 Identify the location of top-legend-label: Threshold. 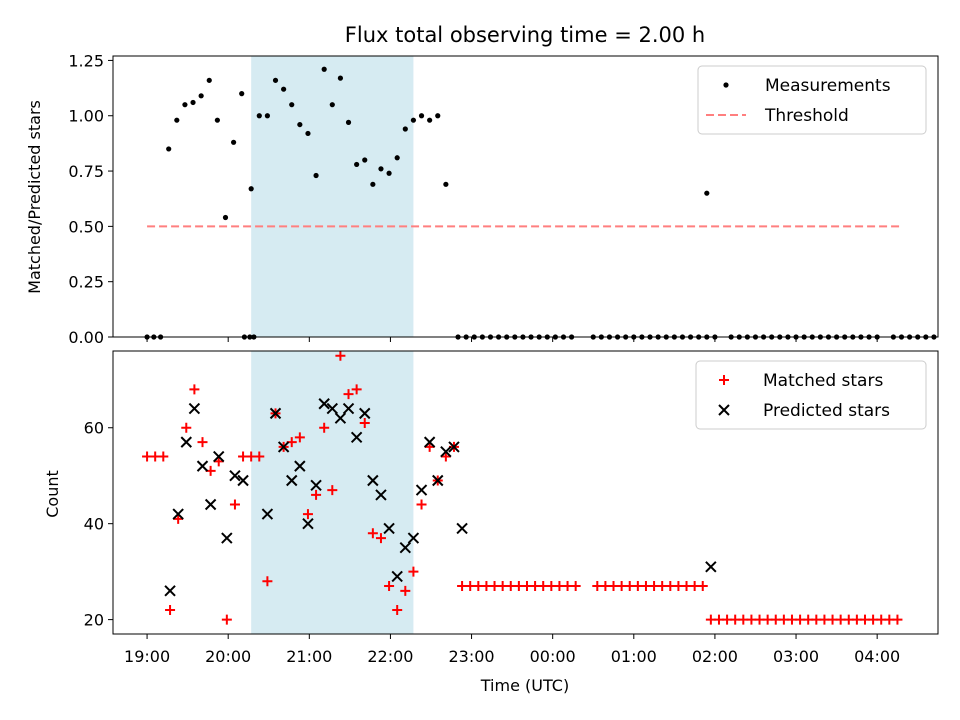
(806, 116).